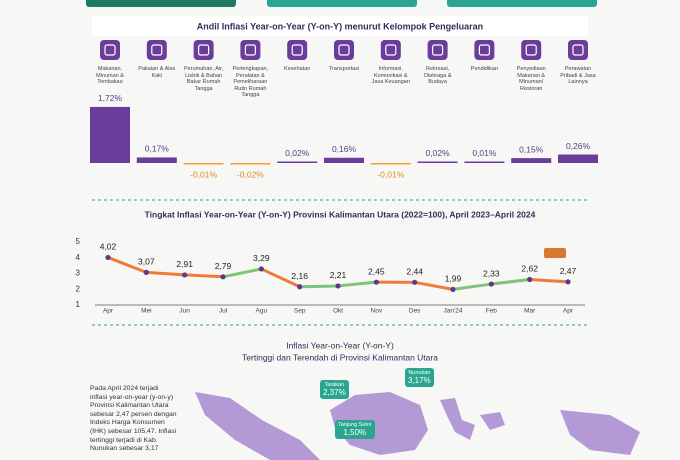 This screenshot has height=460, width=680. What do you see at coordinates (568, 311) in the screenshot?
I see `x-tick-label: Apr` at bounding box center [568, 311].